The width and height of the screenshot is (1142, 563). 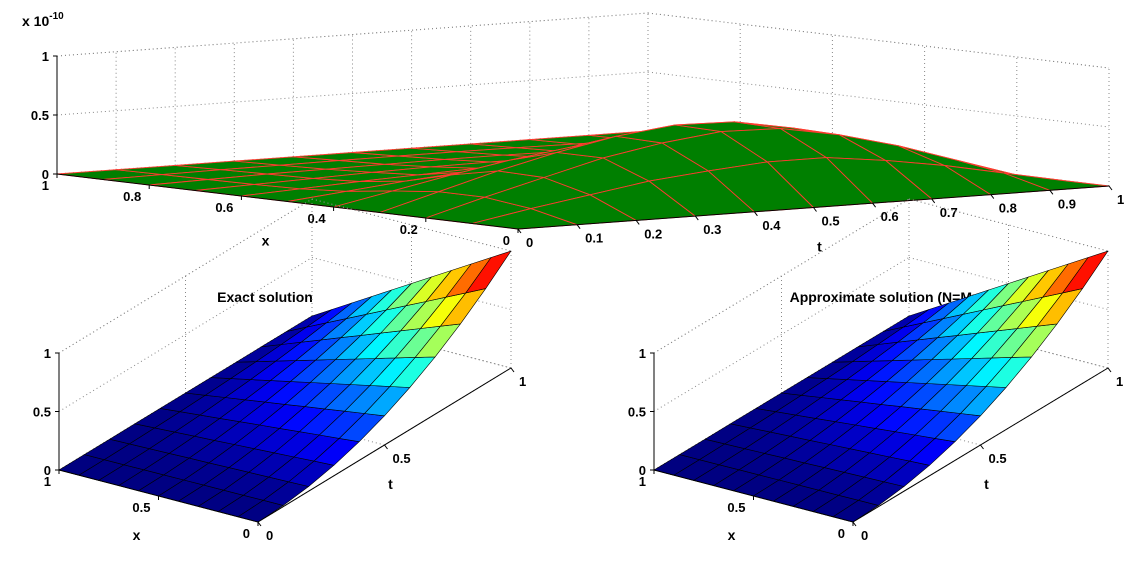 What do you see at coordinates (132, 196) in the screenshot?
I see `x-tick-label: 0.8` at bounding box center [132, 196].